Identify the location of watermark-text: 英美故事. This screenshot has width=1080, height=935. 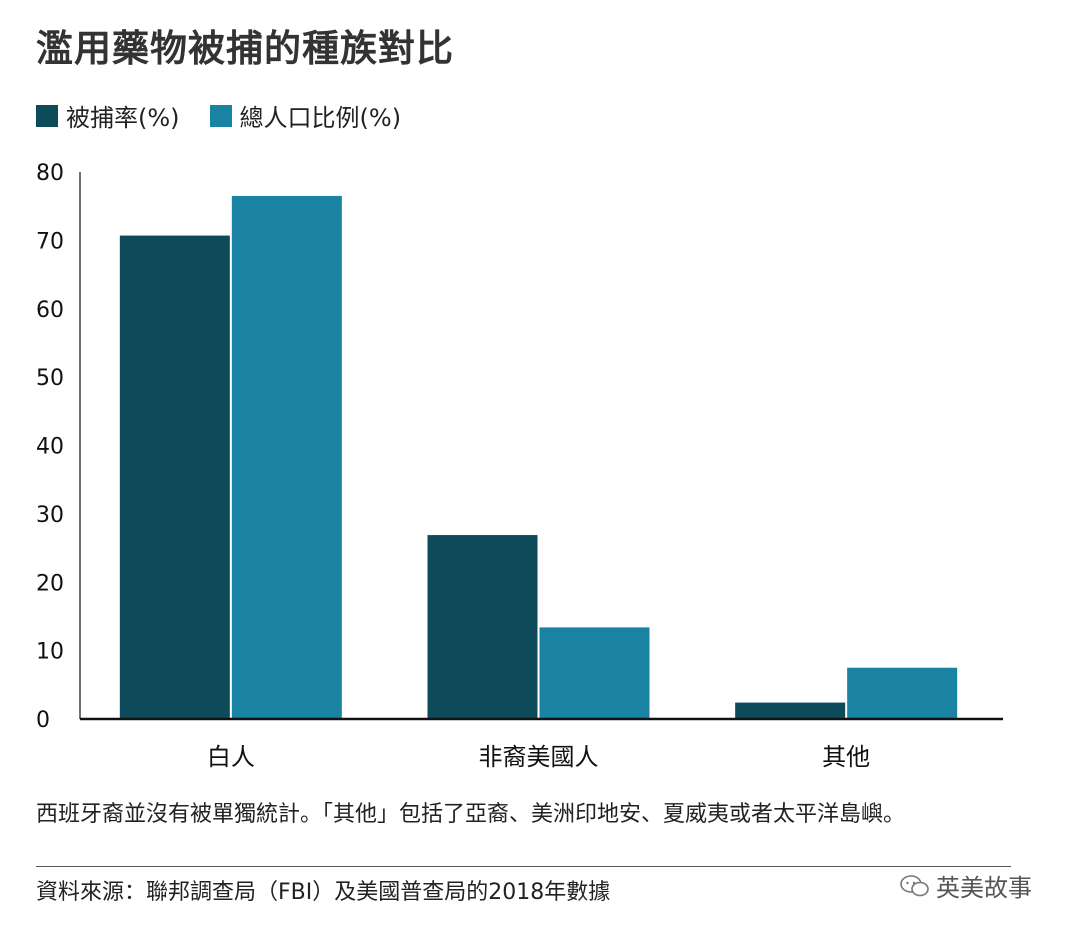
(984, 888).